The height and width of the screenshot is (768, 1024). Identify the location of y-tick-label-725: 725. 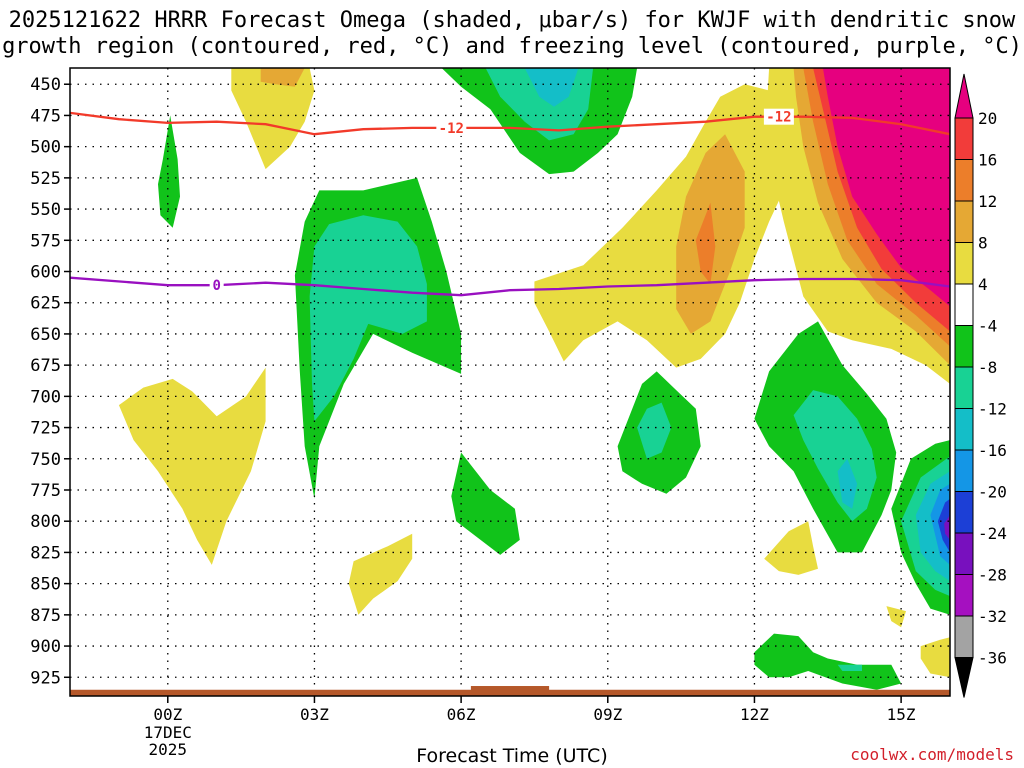
(45, 429).